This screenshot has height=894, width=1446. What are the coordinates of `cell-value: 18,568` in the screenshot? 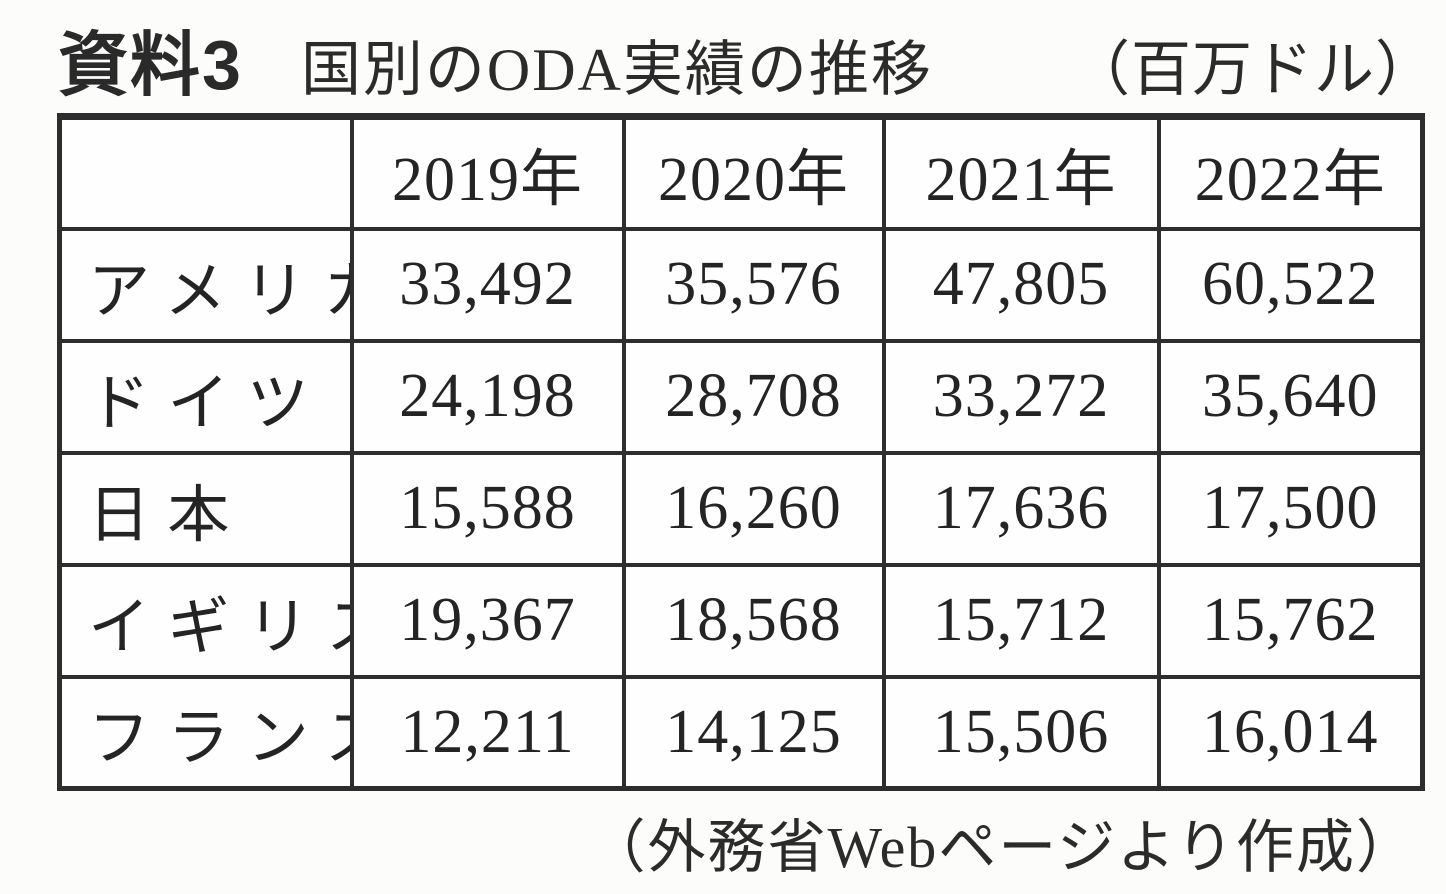 It's located at (753, 620).